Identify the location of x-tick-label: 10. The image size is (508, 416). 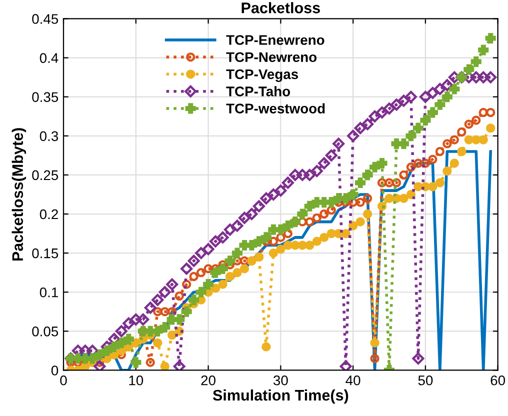
(136, 380).